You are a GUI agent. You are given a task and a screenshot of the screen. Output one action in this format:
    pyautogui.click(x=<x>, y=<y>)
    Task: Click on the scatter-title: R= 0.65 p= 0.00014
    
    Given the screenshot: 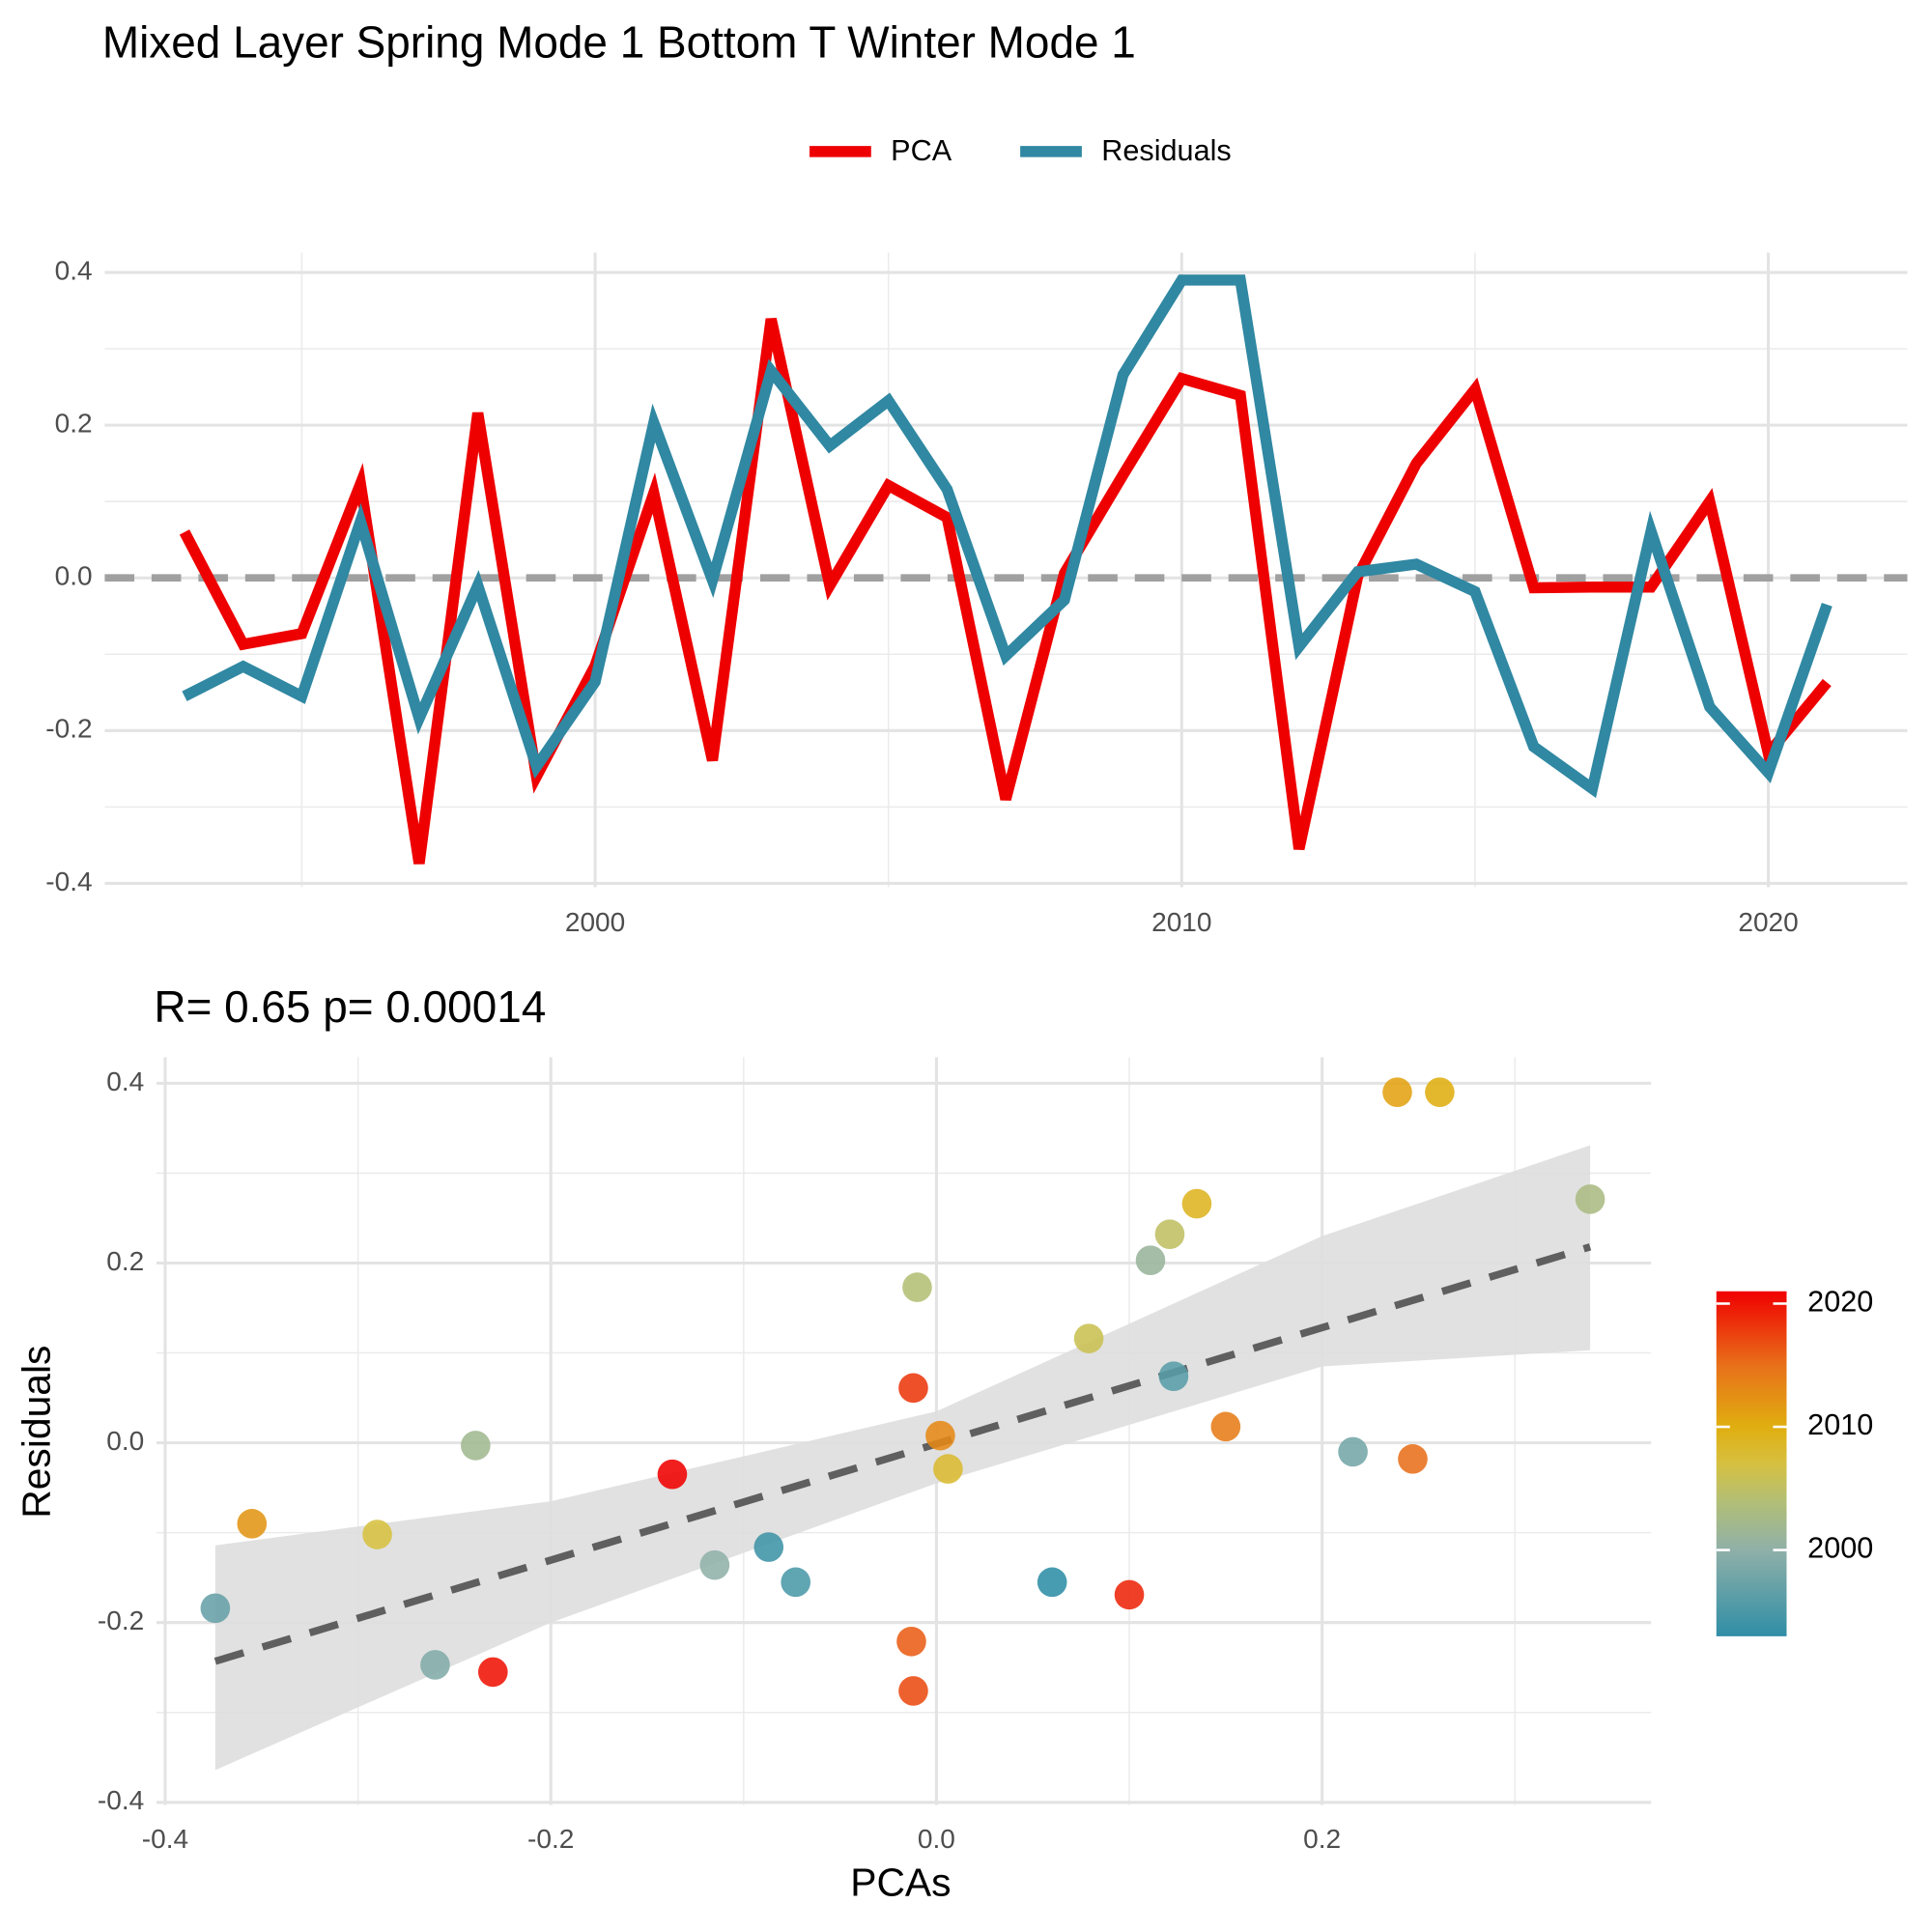 What is the action you would take?
    pyautogui.click(x=350, y=1006)
    